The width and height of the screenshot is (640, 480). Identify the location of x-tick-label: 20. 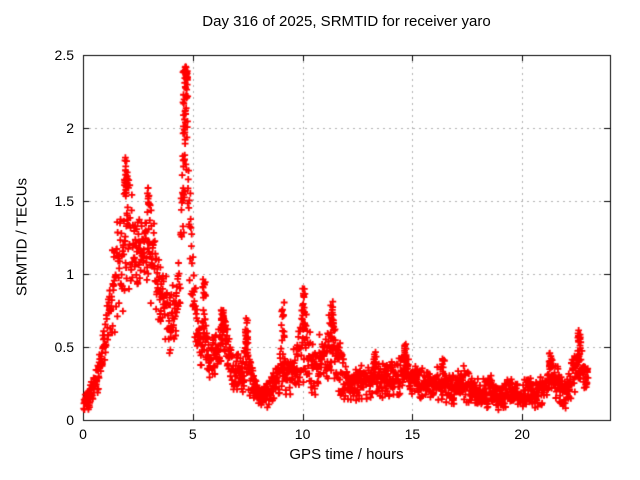
(522, 434).